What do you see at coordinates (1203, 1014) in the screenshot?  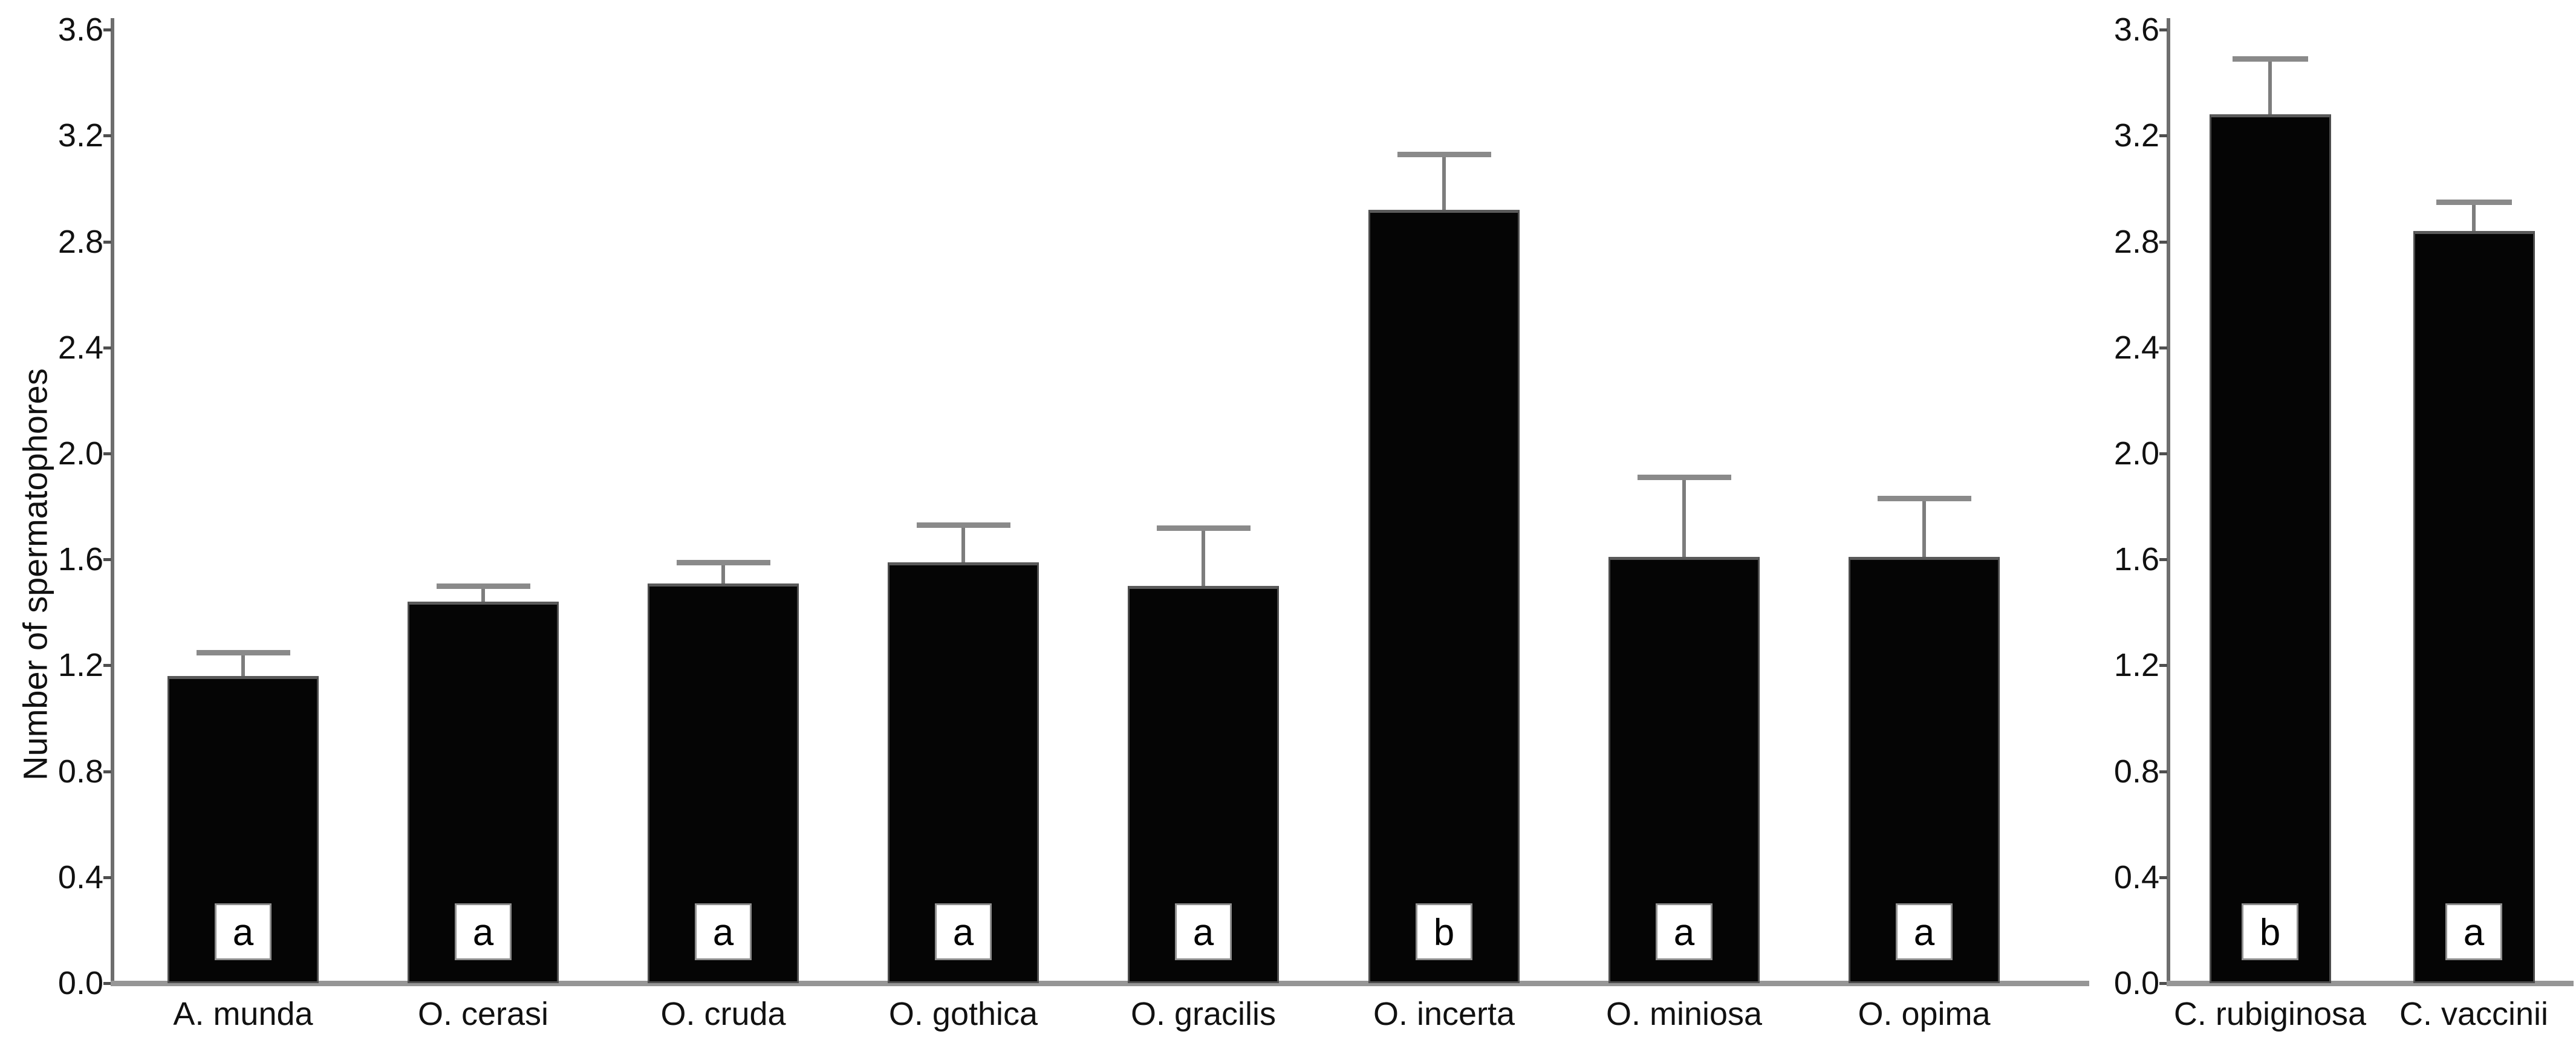 I see `x-tick-label: O. gracilis` at bounding box center [1203, 1014].